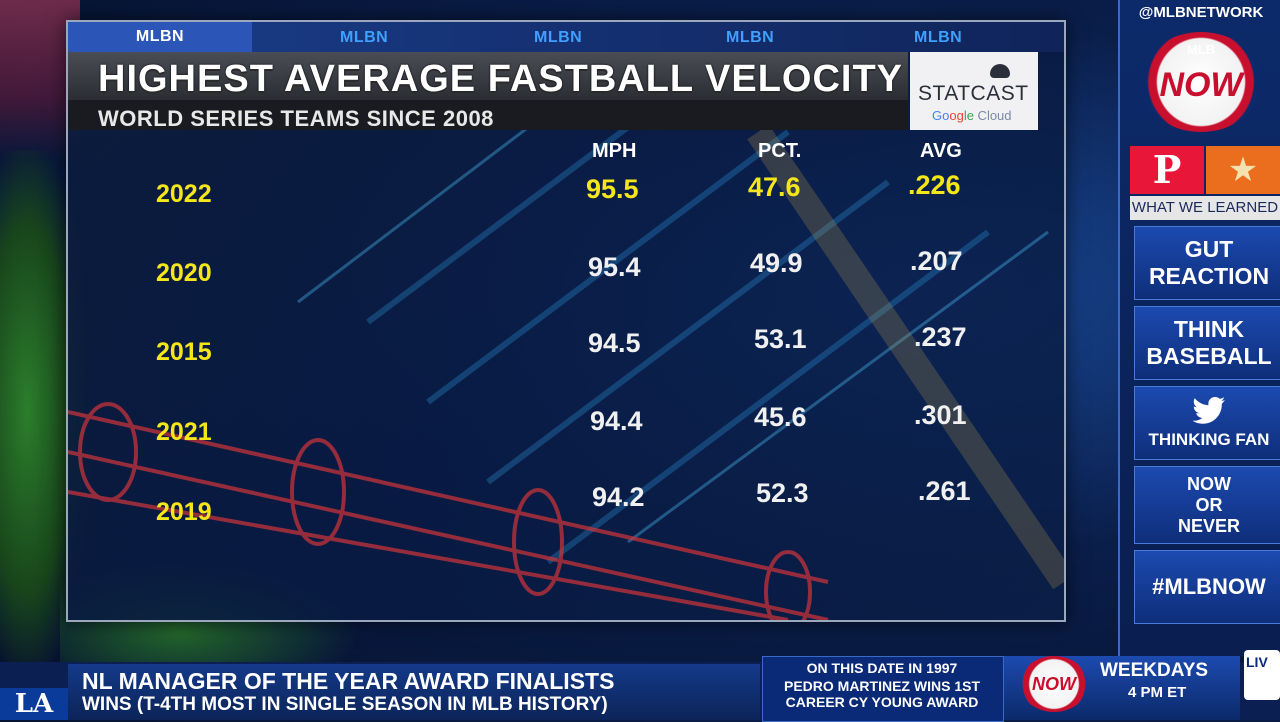 This screenshot has width=1280, height=722. What do you see at coordinates (940, 337) in the screenshot?
I see `row-avg: .237` at bounding box center [940, 337].